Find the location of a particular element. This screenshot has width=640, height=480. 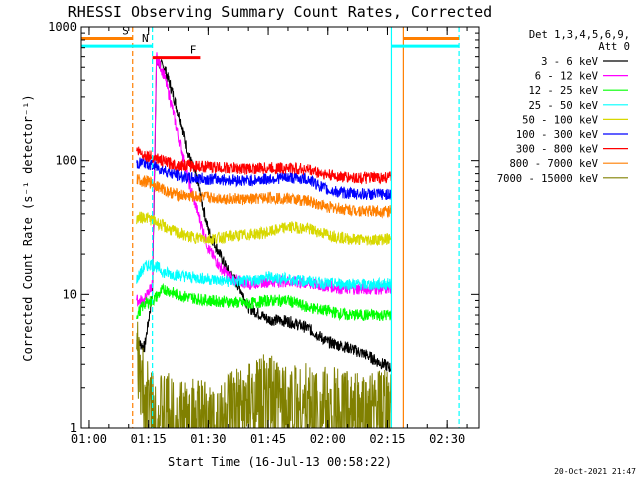

legend-label-7: 800 - 7000 keV is located at coordinates (553, 164).